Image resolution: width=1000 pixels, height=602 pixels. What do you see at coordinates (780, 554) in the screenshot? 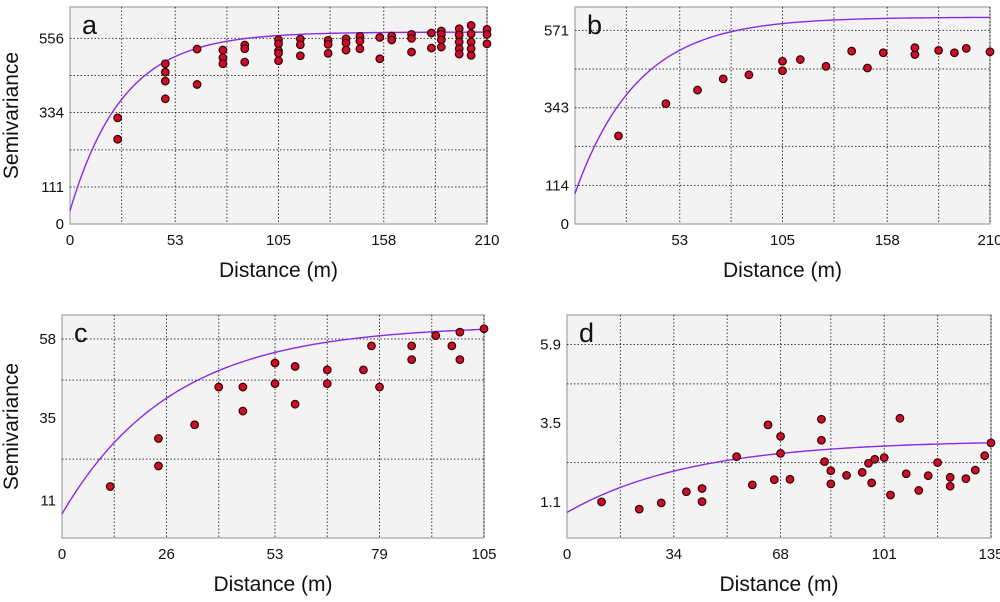
I see `x-tick-label: 68` at bounding box center [780, 554].